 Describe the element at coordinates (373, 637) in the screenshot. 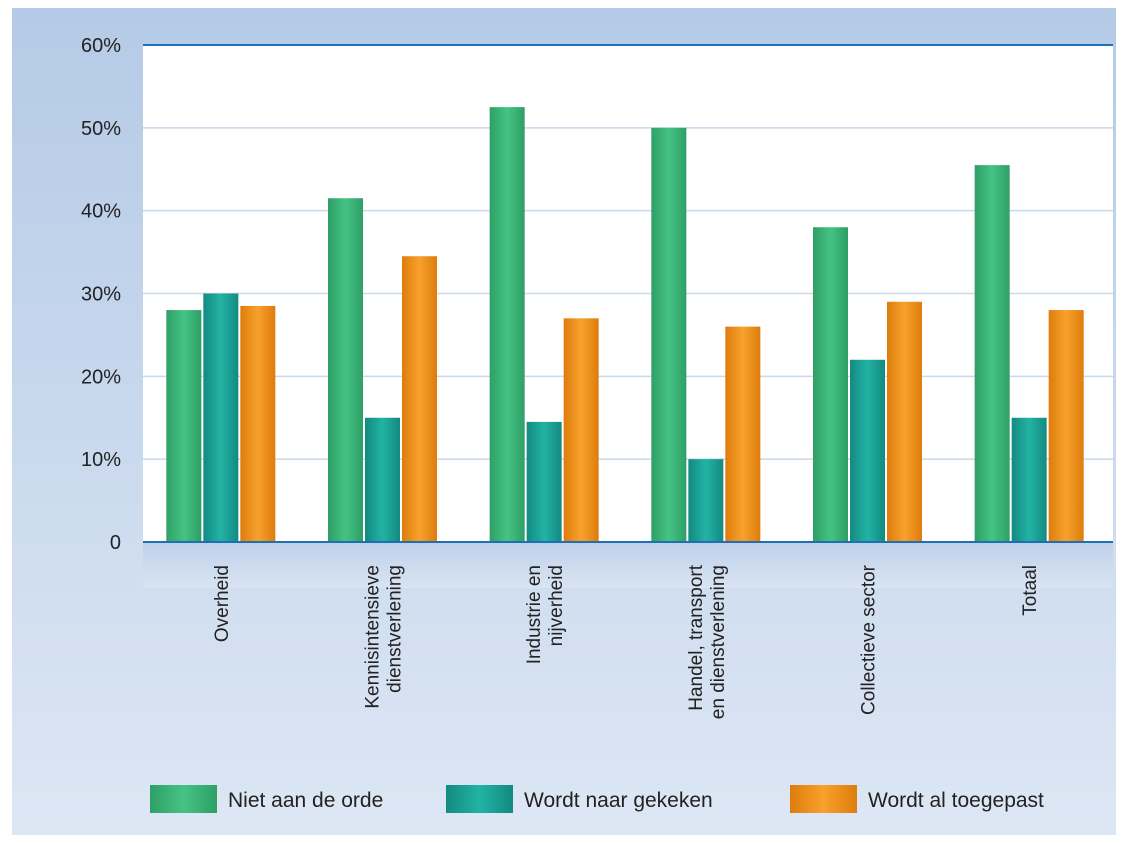

I see `category-label: Kennisintensieve` at that location.